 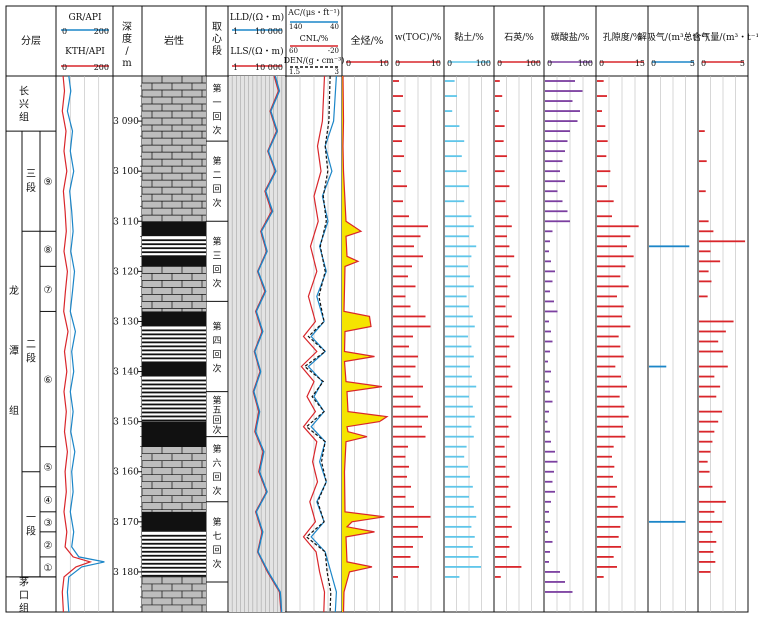 I want to click on depth-tick-label: 3 160, so click(x=126, y=473).